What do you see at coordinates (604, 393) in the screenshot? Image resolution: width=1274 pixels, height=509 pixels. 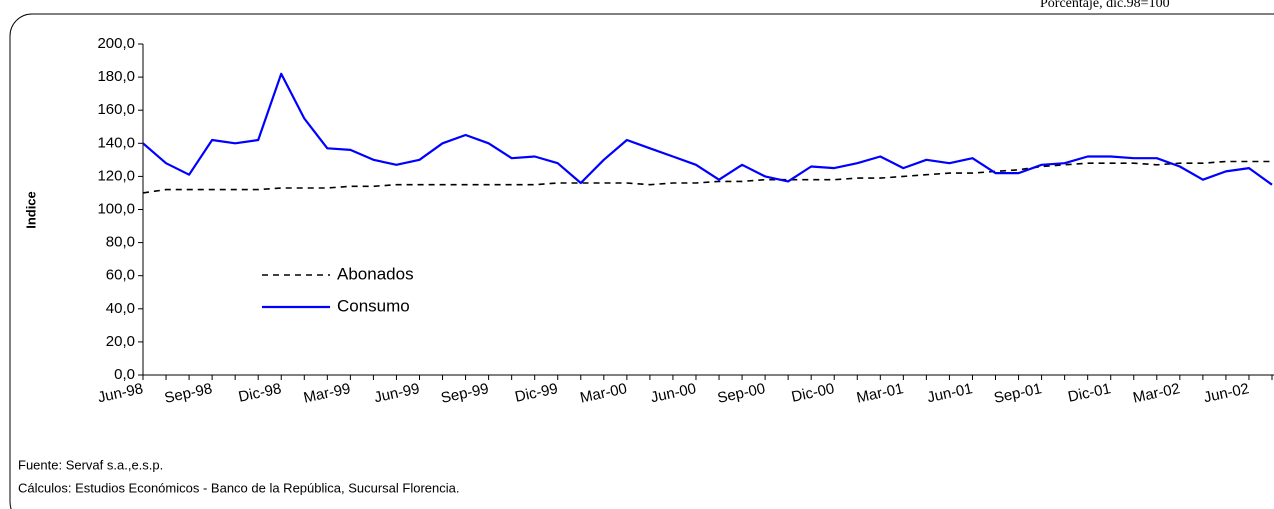 I see `x-tick-label: Mar-00` at bounding box center [604, 393].